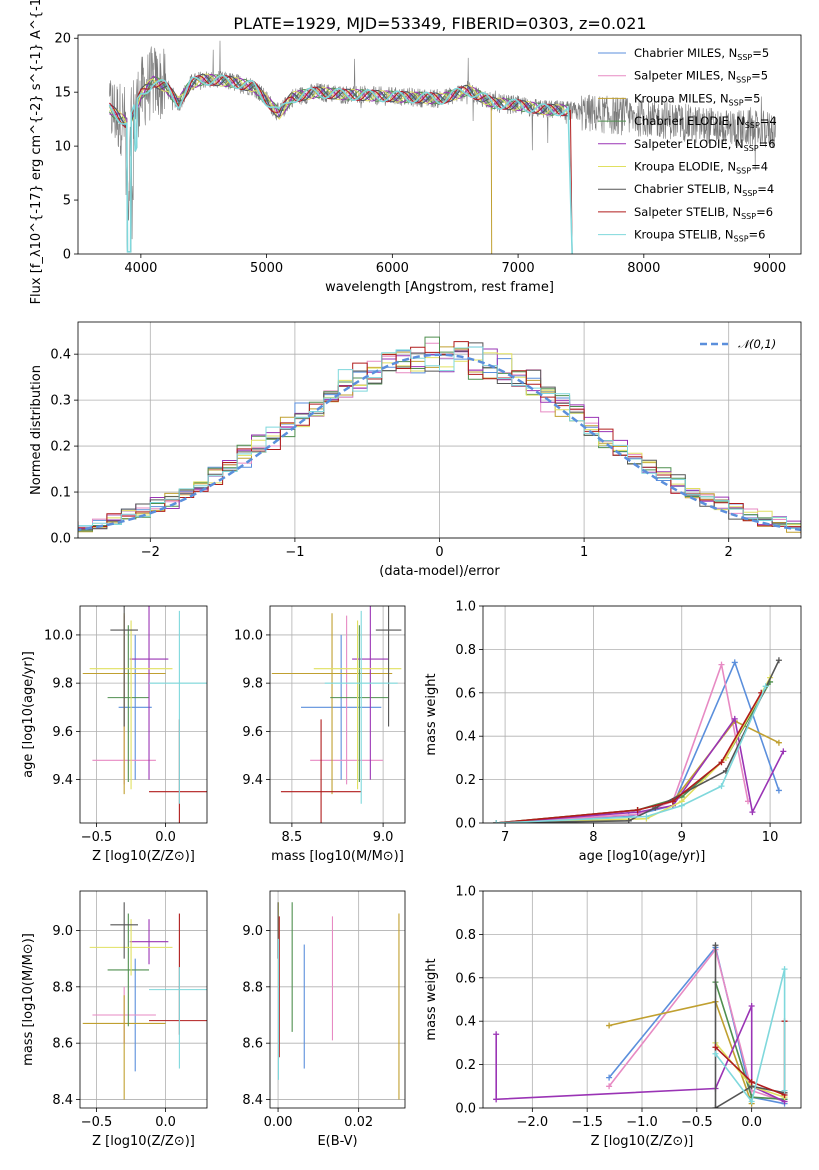 Image resolution: width=819 pixels, height=1170 pixels. What do you see at coordinates (383, 837) in the screenshot?
I see `x-tick-label: 9.0` at bounding box center [383, 837].